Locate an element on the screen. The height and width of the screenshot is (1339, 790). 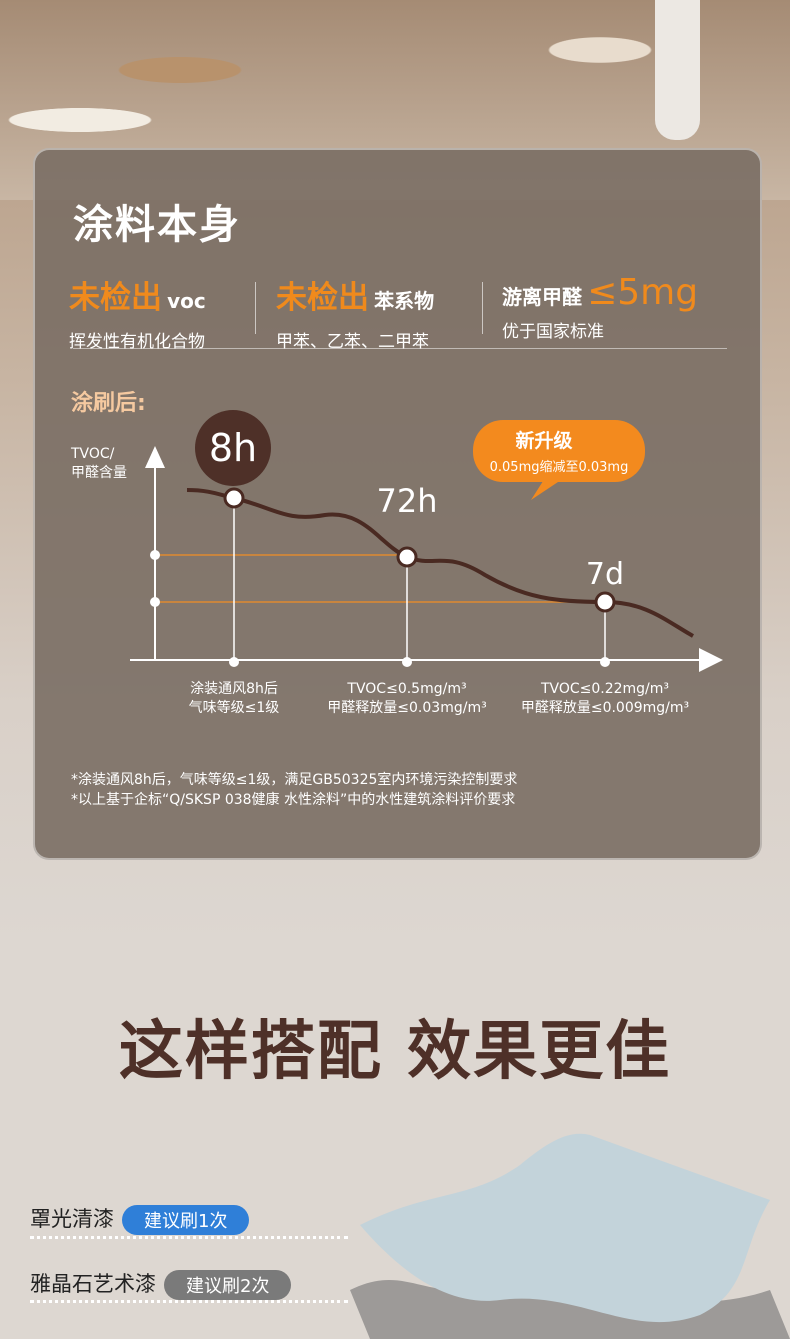
badge-8h is located at coordinates (233, 448).